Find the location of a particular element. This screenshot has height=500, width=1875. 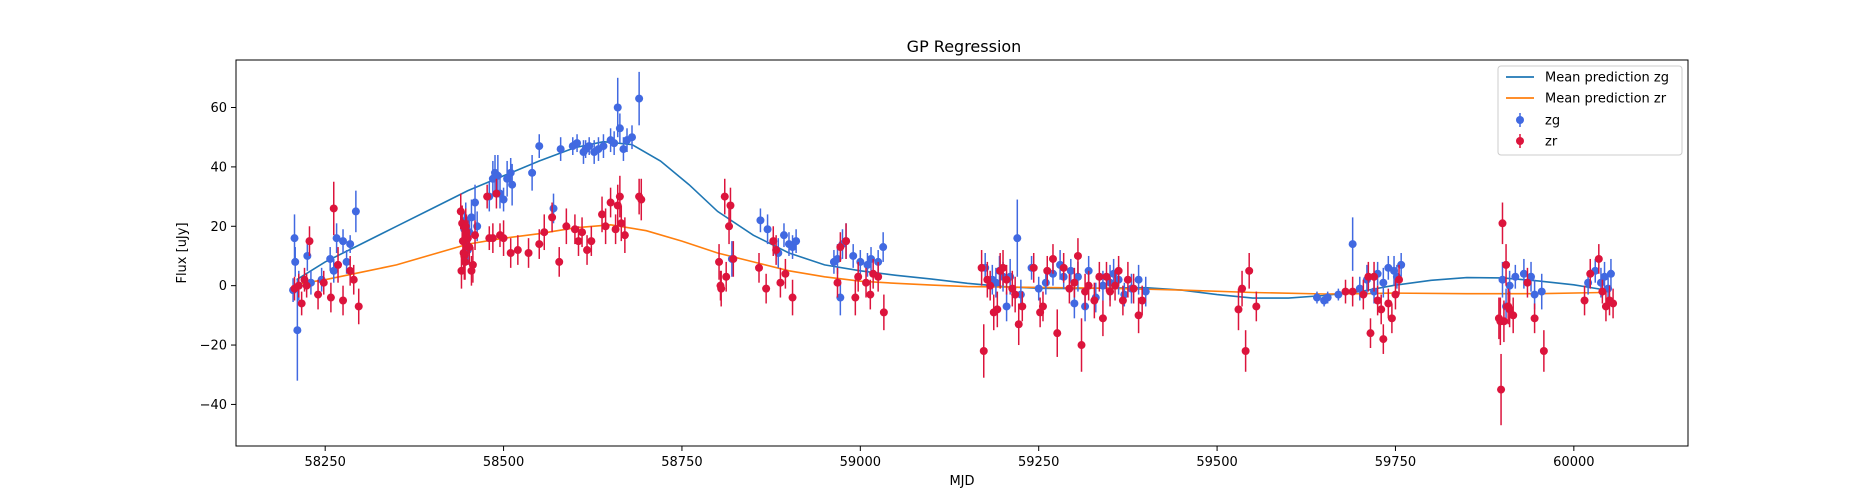

x-tick-label: 59250 is located at coordinates (1038, 462).